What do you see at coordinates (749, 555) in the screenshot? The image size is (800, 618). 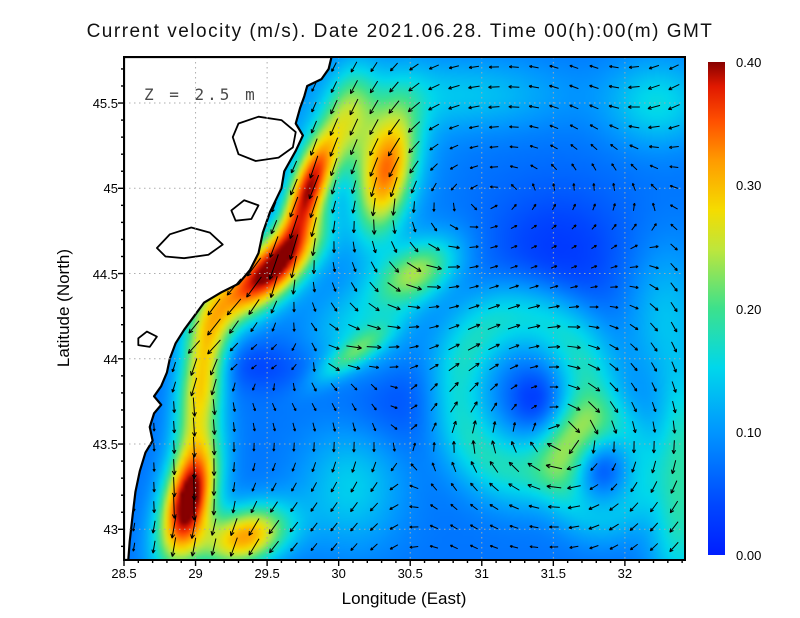 I see `colorbar-label: 0.00` at bounding box center [749, 555].